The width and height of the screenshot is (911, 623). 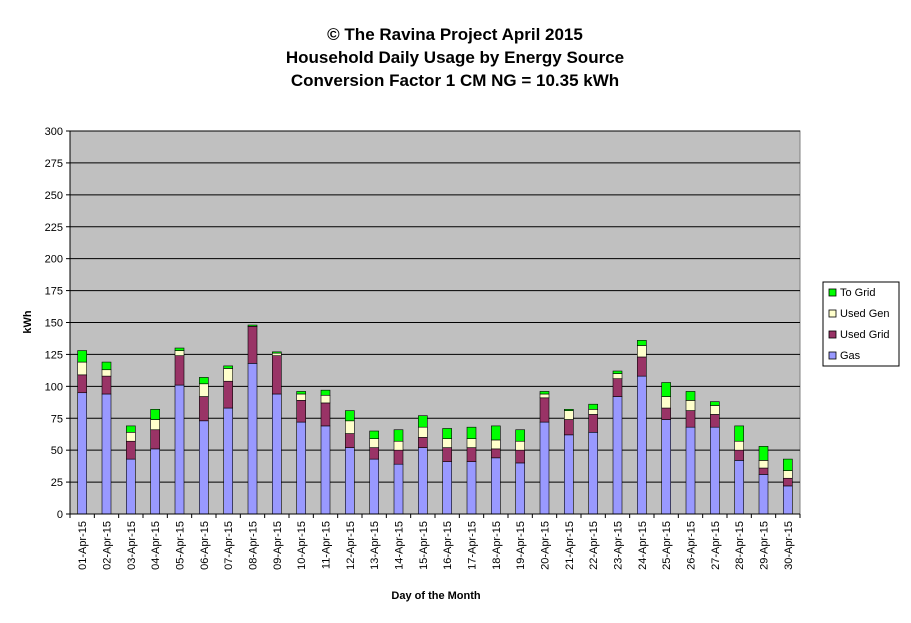 What do you see at coordinates (546, 545) in the screenshot?
I see `x-tick-label: 20-Apr-15` at bounding box center [546, 545].